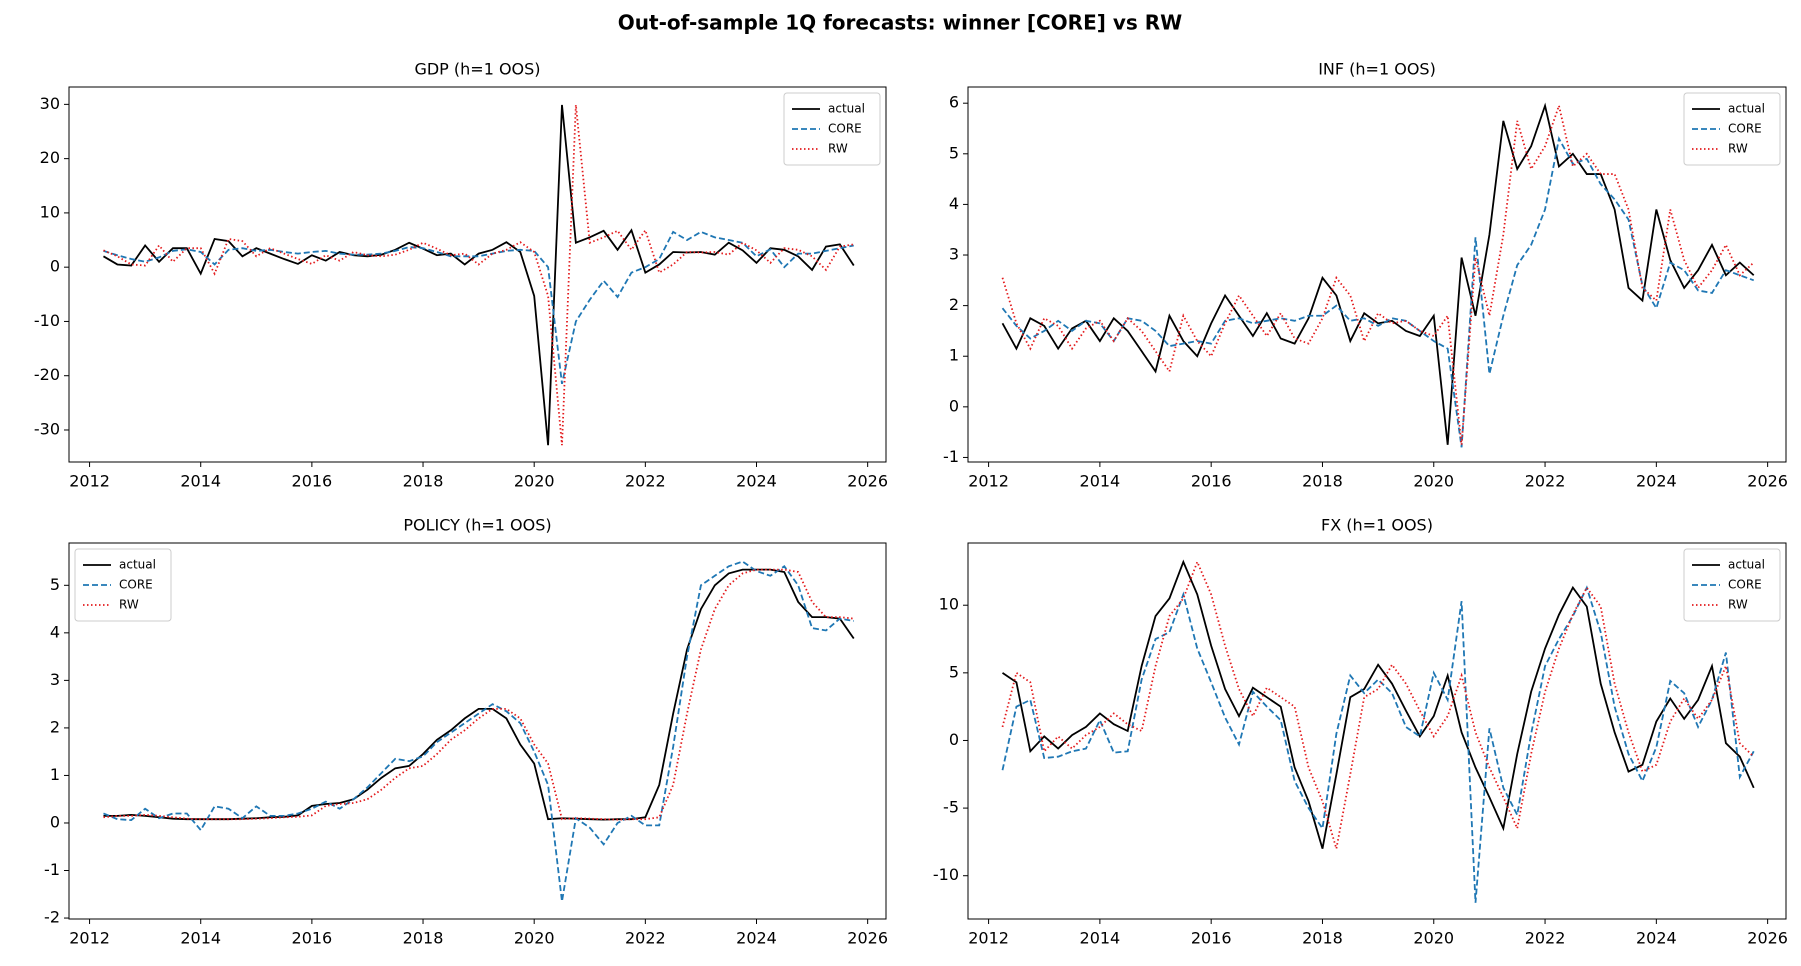 The width and height of the screenshot is (1801, 966). Describe the element at coordinates (951, 807) in the screenshot. I see `y-tick-label: -5` at that location.